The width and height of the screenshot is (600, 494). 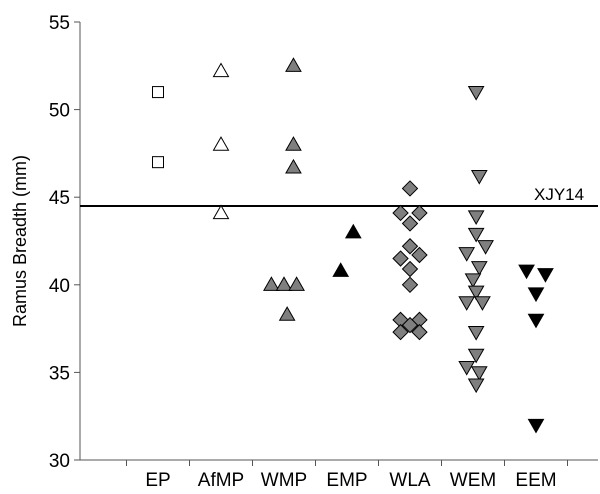 What do you see at coordinates (59, 373) in the screenshot?
I see `y-tick-label: 35` at bounding box center [59, 373].